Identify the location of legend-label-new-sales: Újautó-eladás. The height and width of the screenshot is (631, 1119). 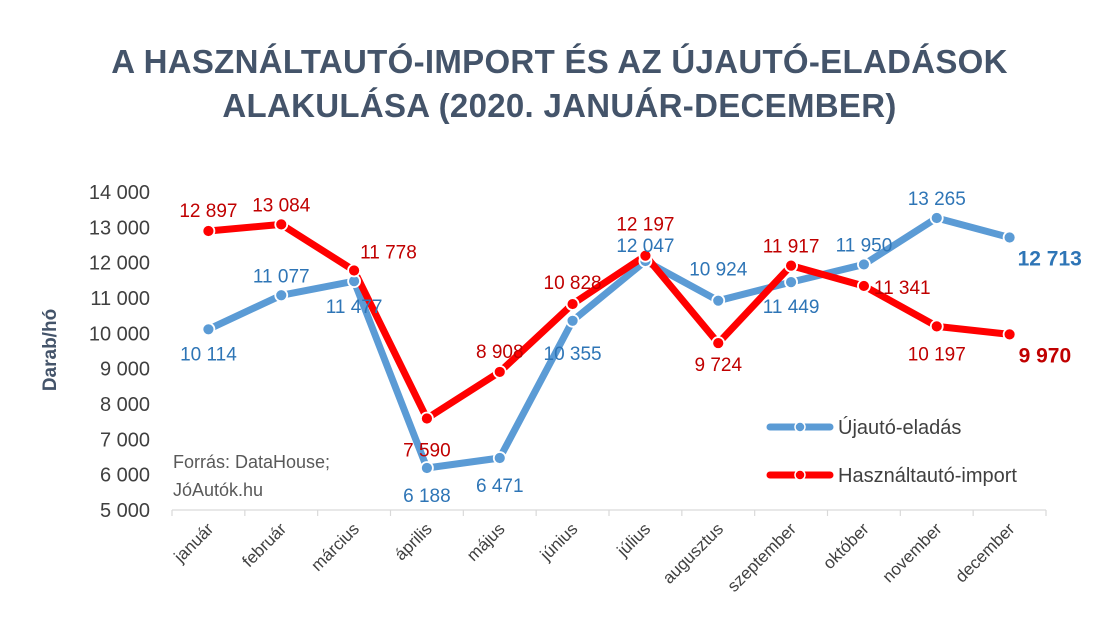
(899, 427).